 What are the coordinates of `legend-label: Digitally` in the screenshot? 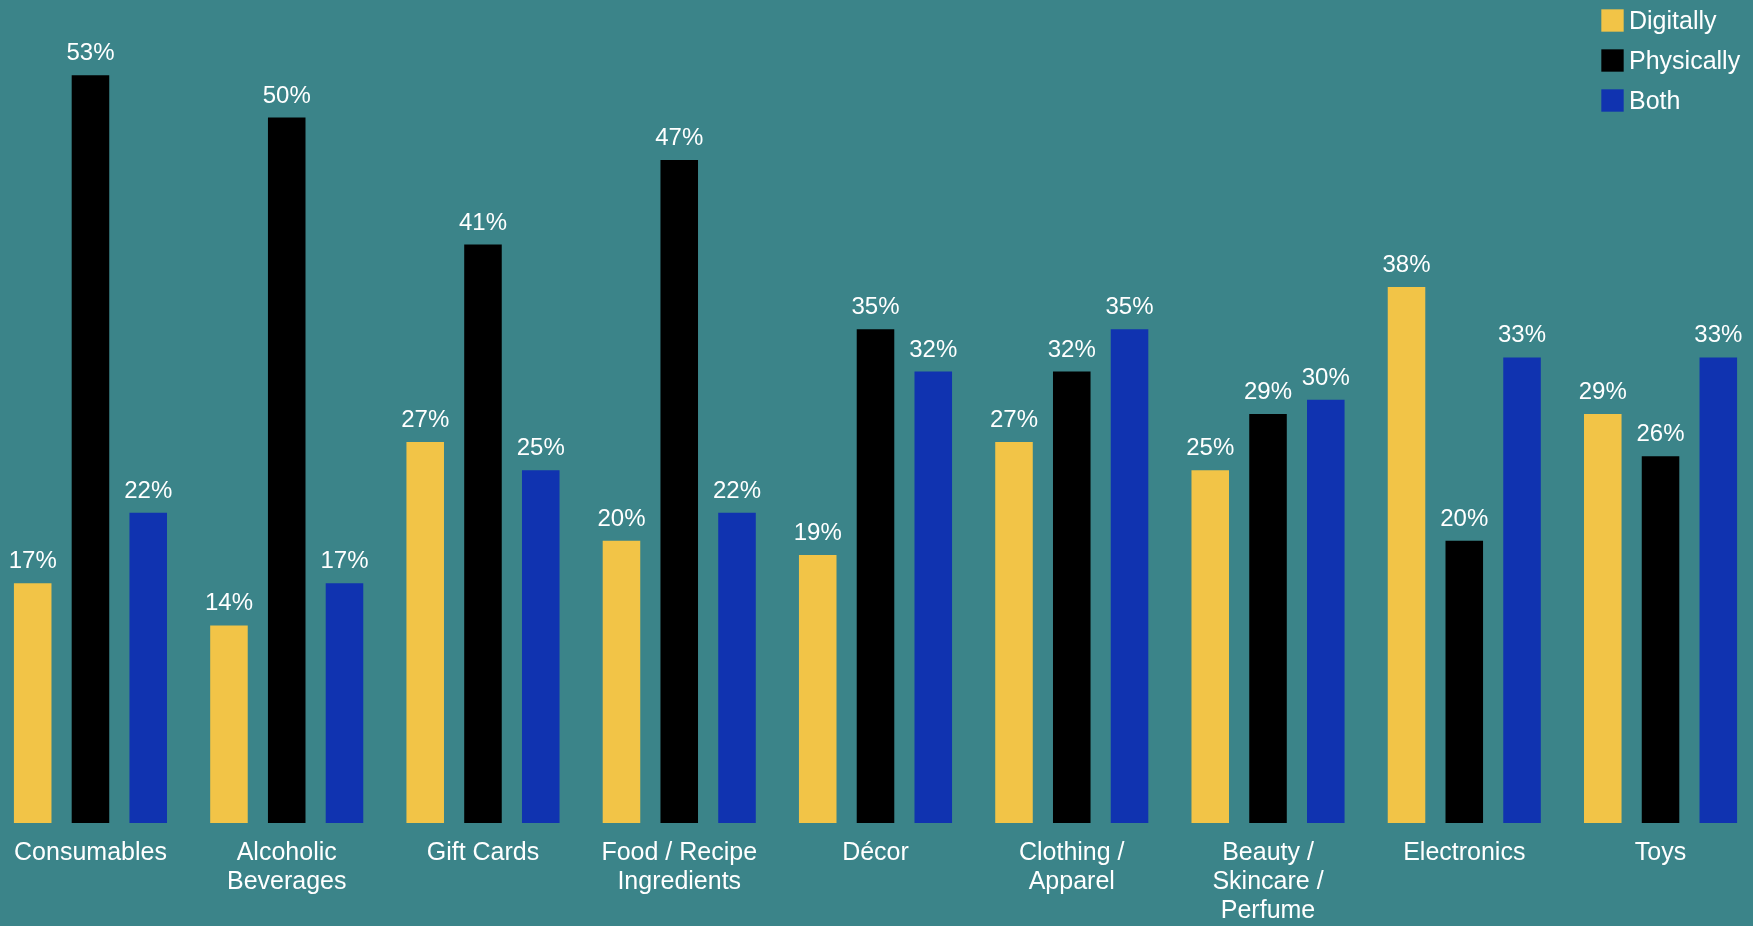 It's located at (1673, 19).